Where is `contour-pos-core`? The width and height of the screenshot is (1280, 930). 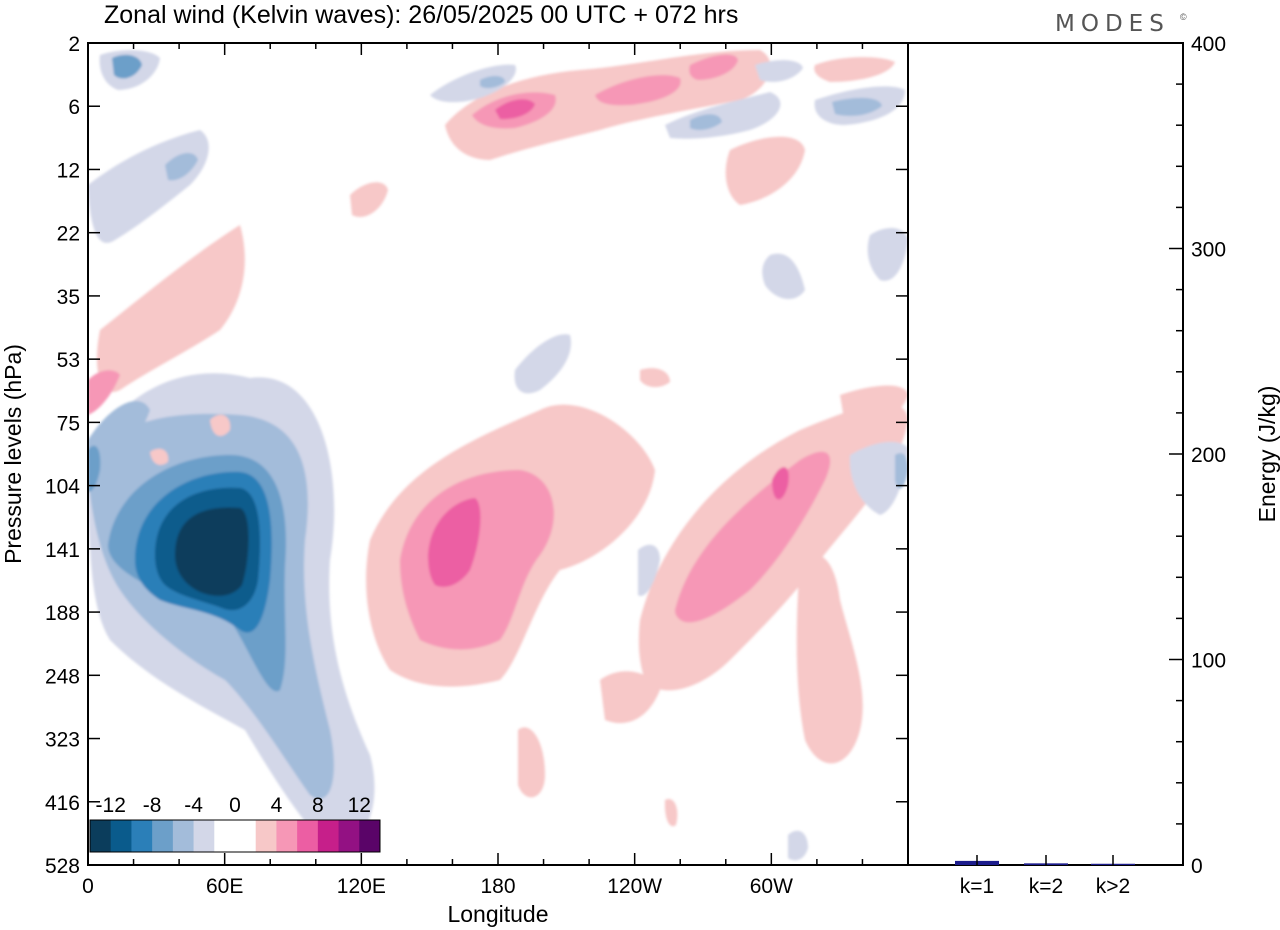
contour-pos-core is located at coordinates (454, 542).